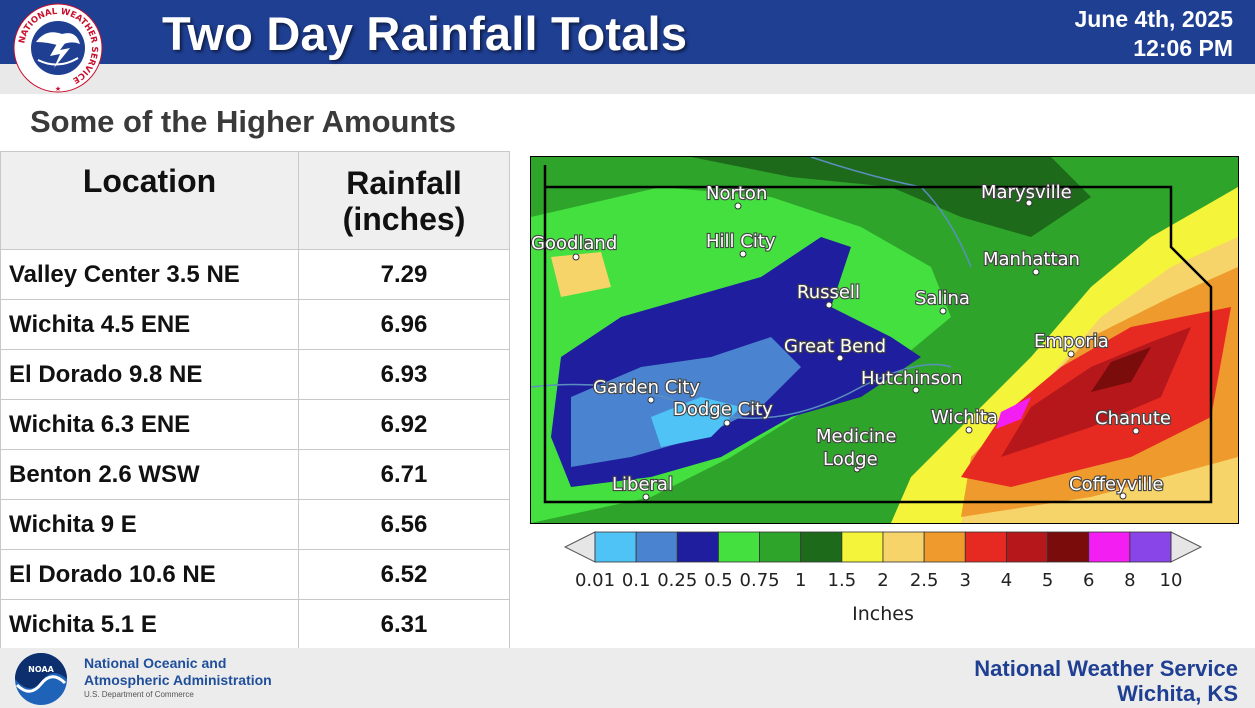 The width and height of the screenshot is (1255, 708). I want to click on table-row: El Dorado 9.8 NE 6.93, so click(255, 374).